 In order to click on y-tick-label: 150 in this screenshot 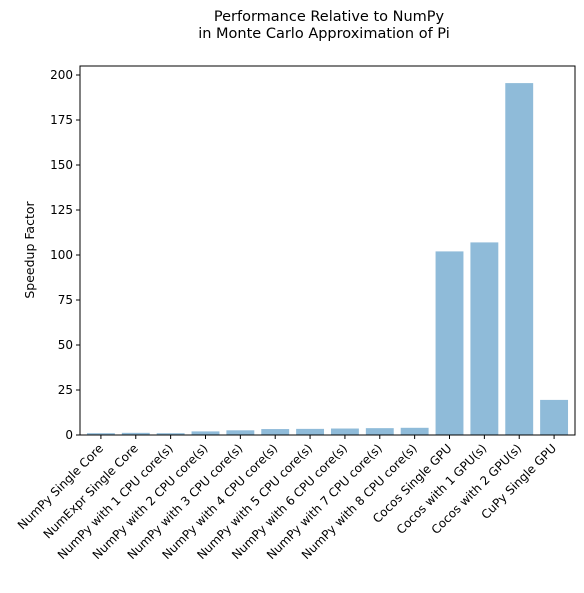, I will do `click(61, 165)`.